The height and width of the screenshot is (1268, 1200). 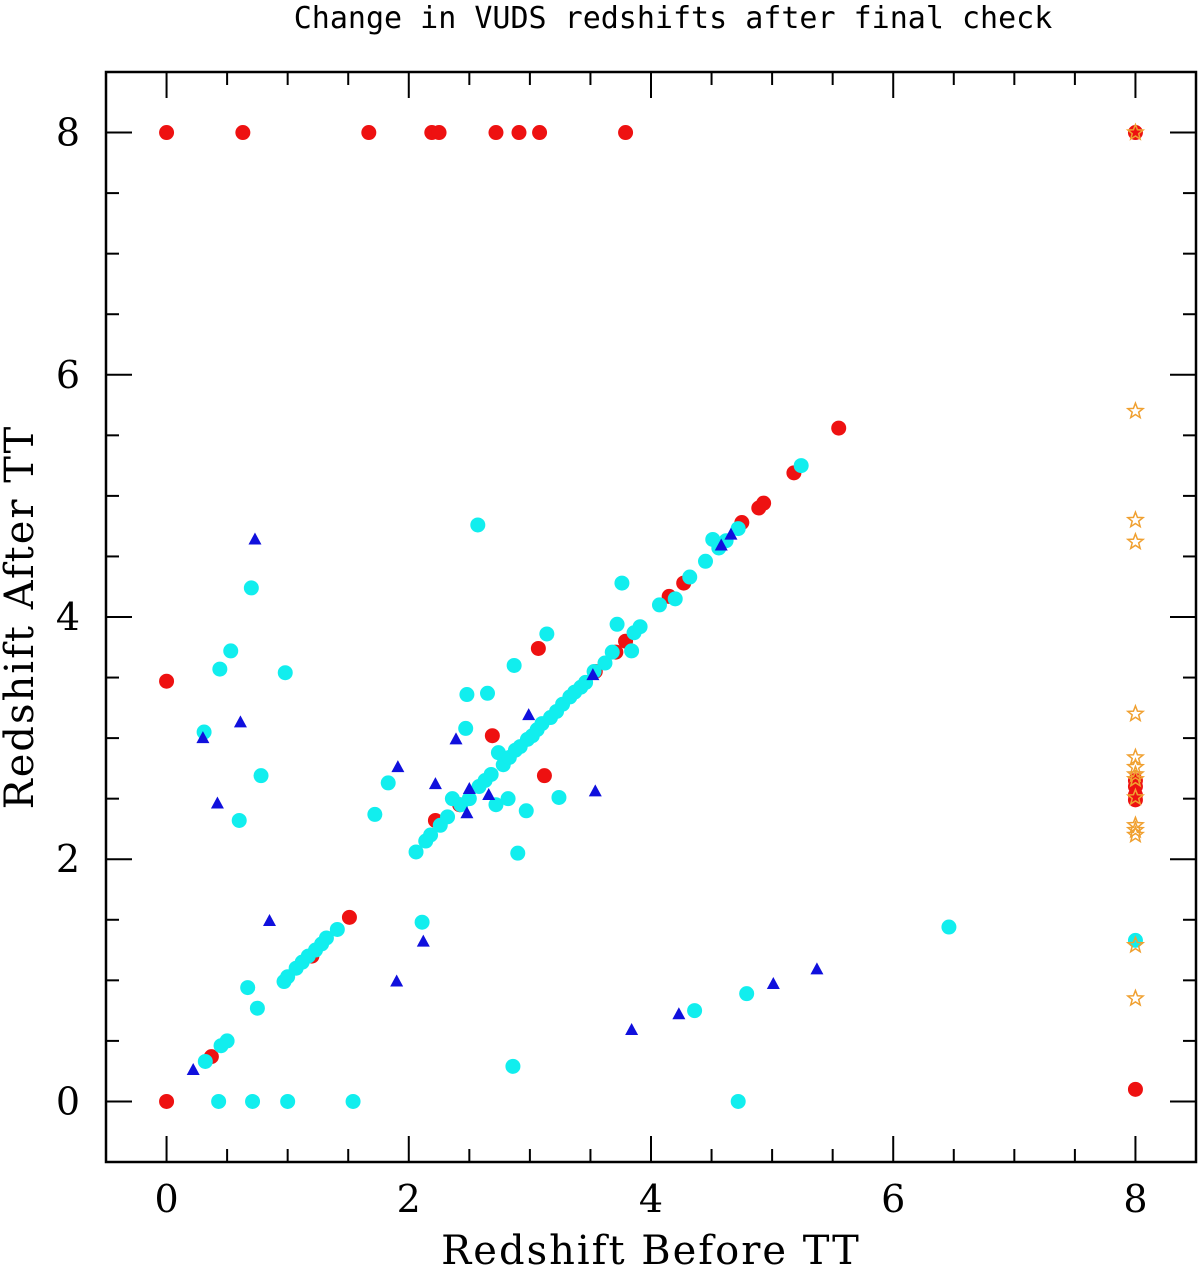 I want to click on y-axis-label: Redshift After TT, so click(x=21, y=617).